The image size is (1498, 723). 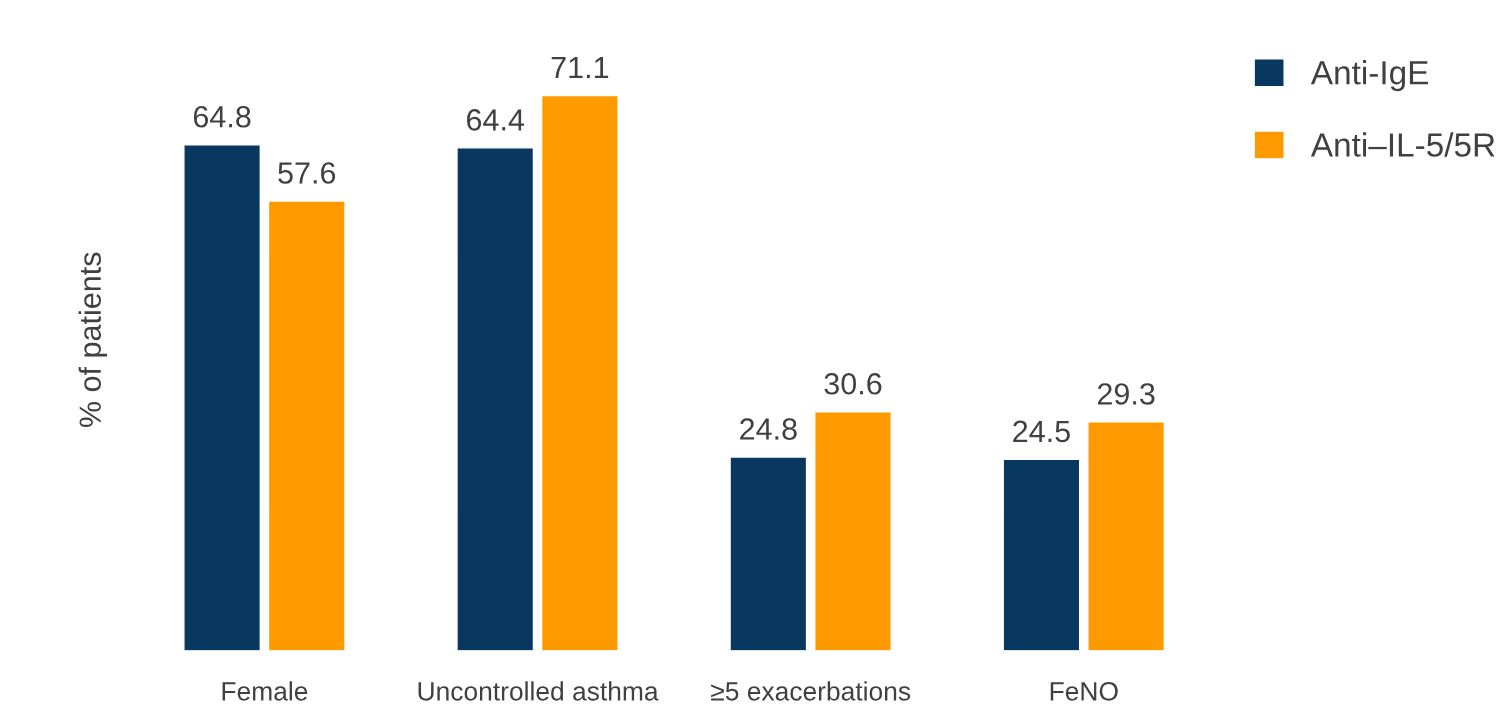 I want to click on data-label: 24.8, so click(x=768, y=429).